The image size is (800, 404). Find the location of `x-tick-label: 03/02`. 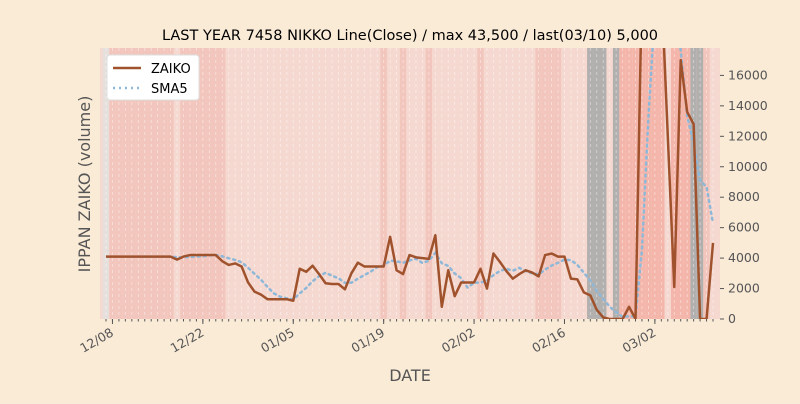

x-tick-label: 03/02 is located at coordinates (639, 340).